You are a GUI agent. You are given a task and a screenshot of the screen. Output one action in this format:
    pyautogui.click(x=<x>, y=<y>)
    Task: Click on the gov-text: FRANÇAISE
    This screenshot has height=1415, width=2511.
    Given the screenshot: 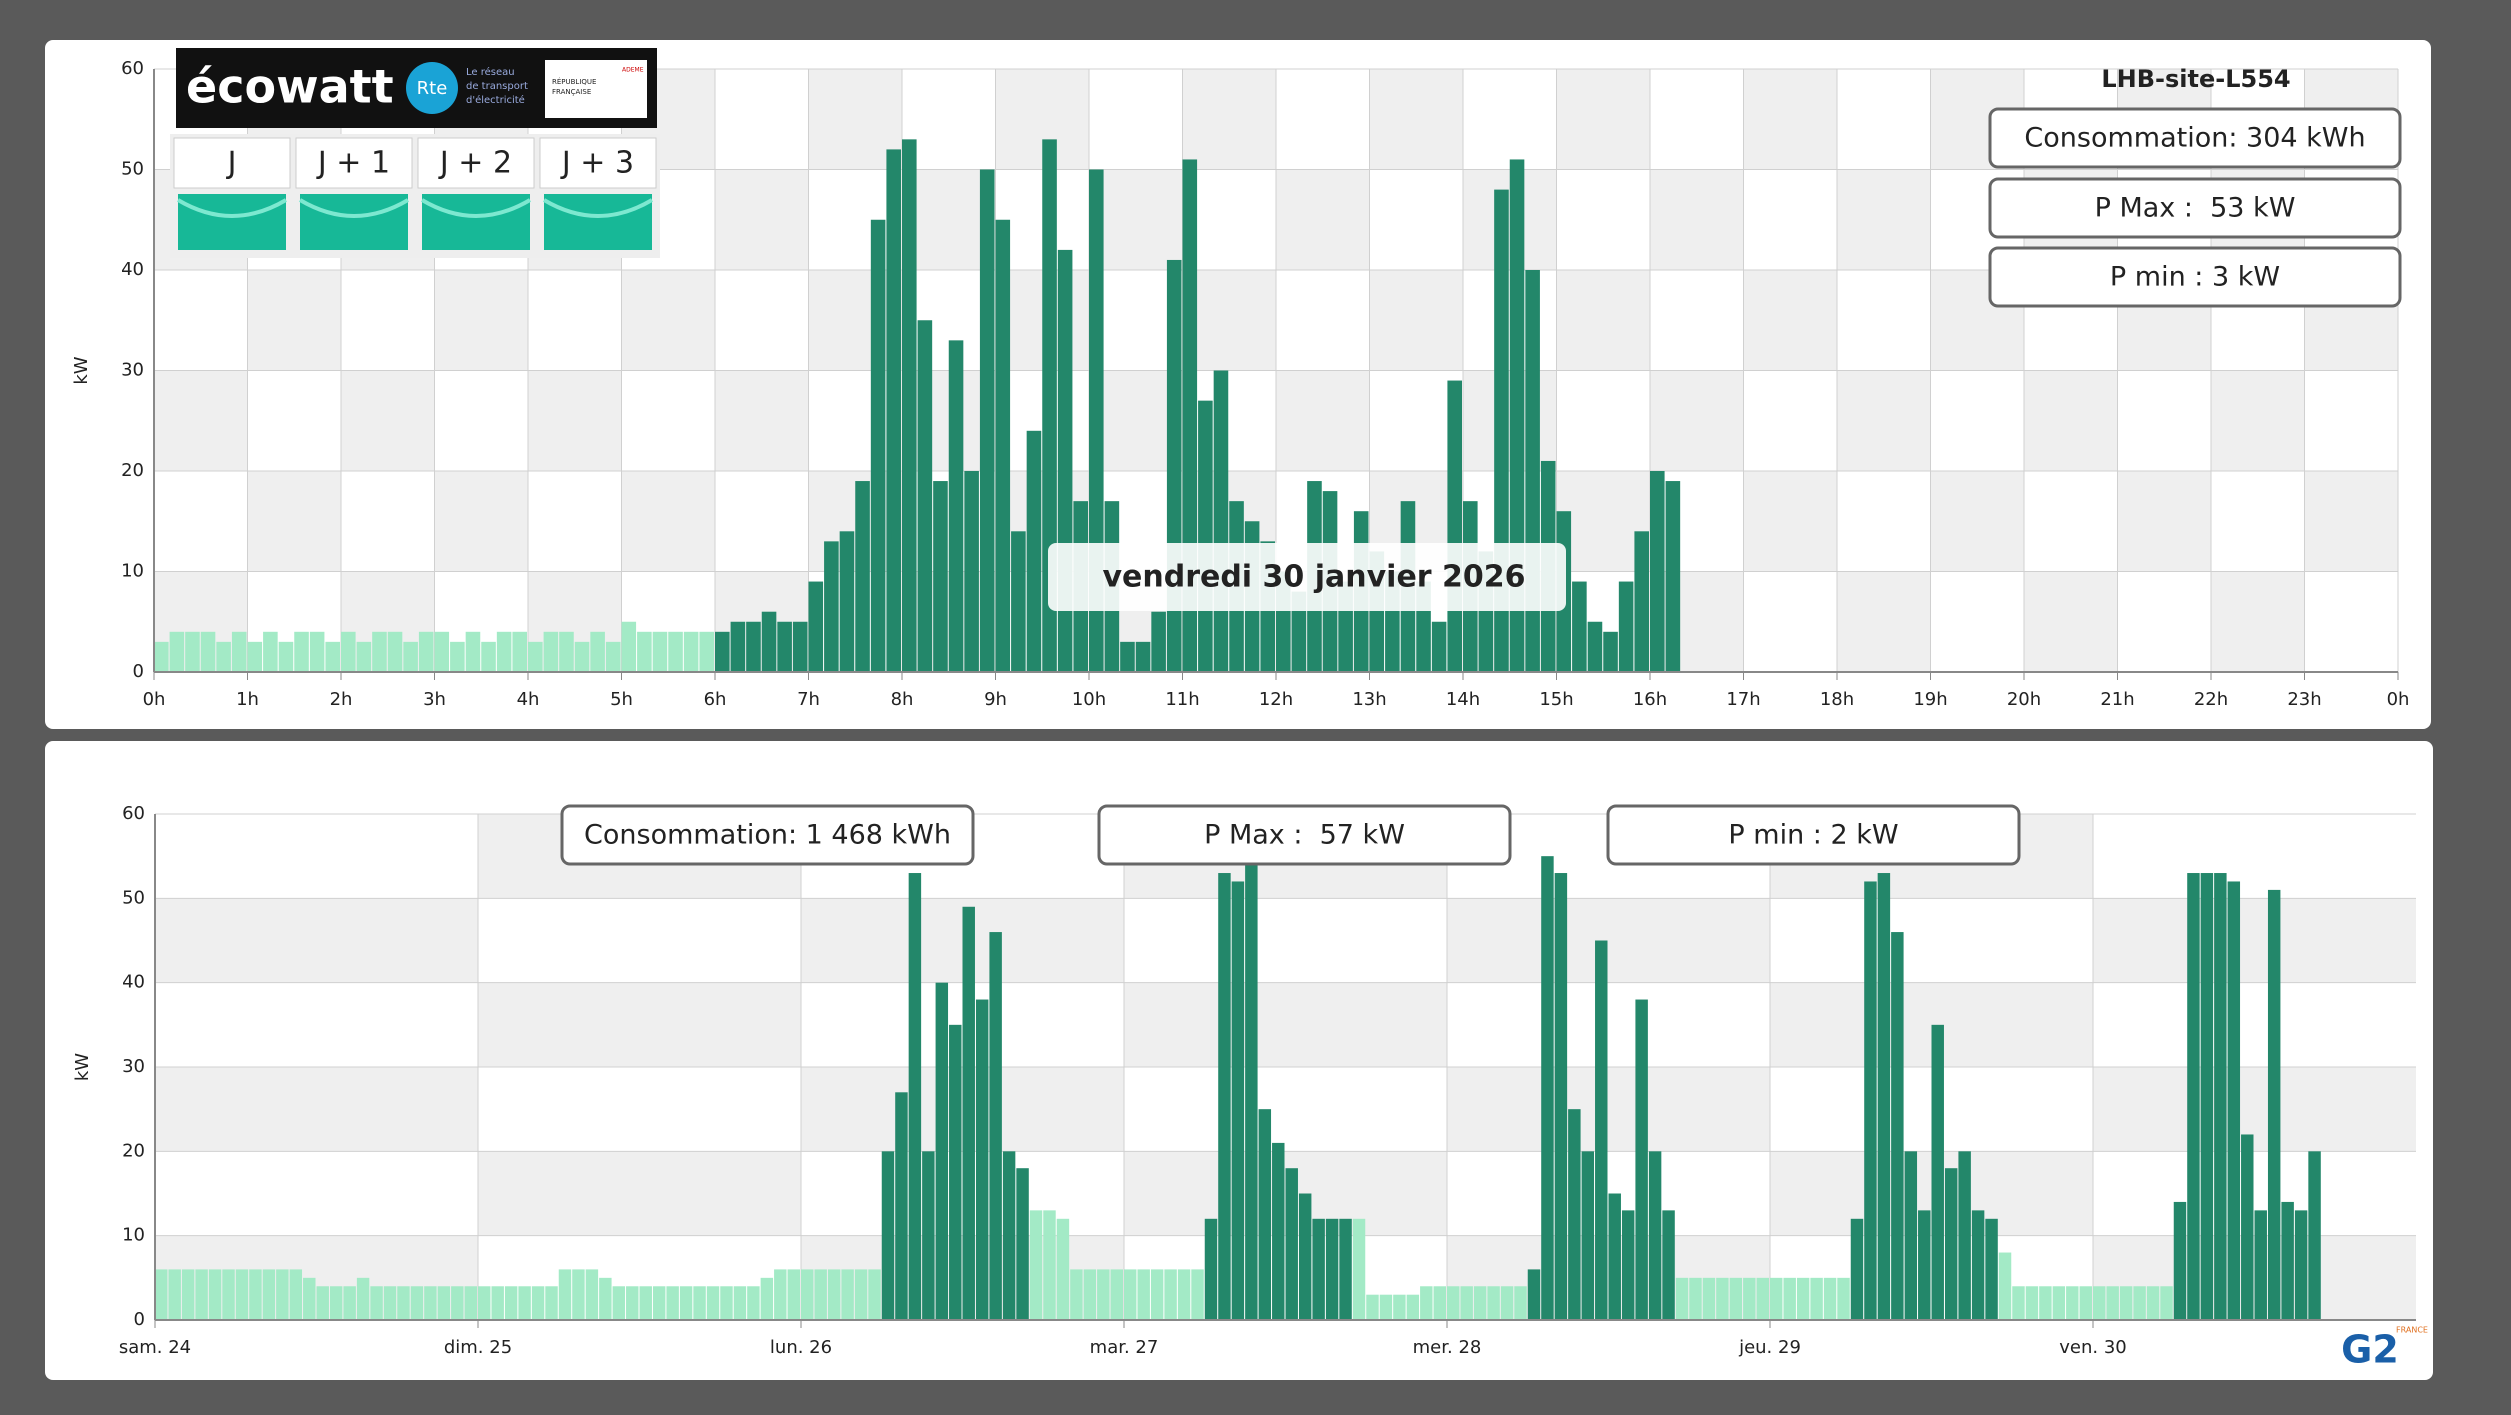 What is the action you would take?
    pyautogui.click(x=571, y=92)
    